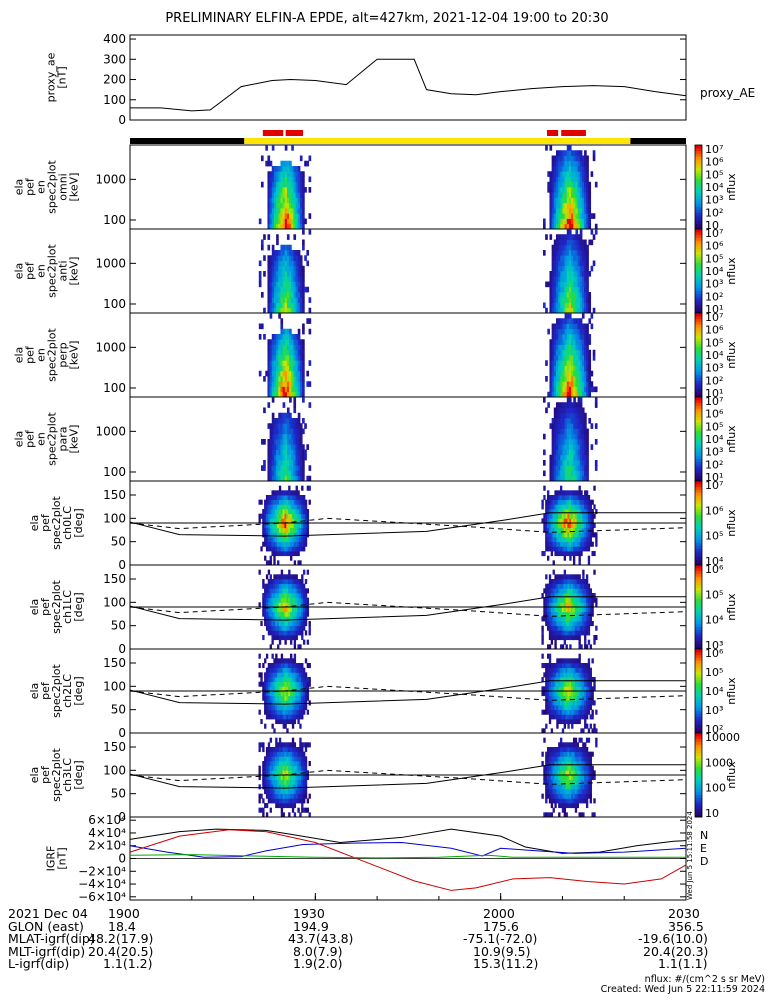 Image resolution: width=775 pixels, height=1004 pixels. What do you see at coordinates (408, 439) in the screenshot?
I see `spectrogram-frame` at bounding box center [408, 439].